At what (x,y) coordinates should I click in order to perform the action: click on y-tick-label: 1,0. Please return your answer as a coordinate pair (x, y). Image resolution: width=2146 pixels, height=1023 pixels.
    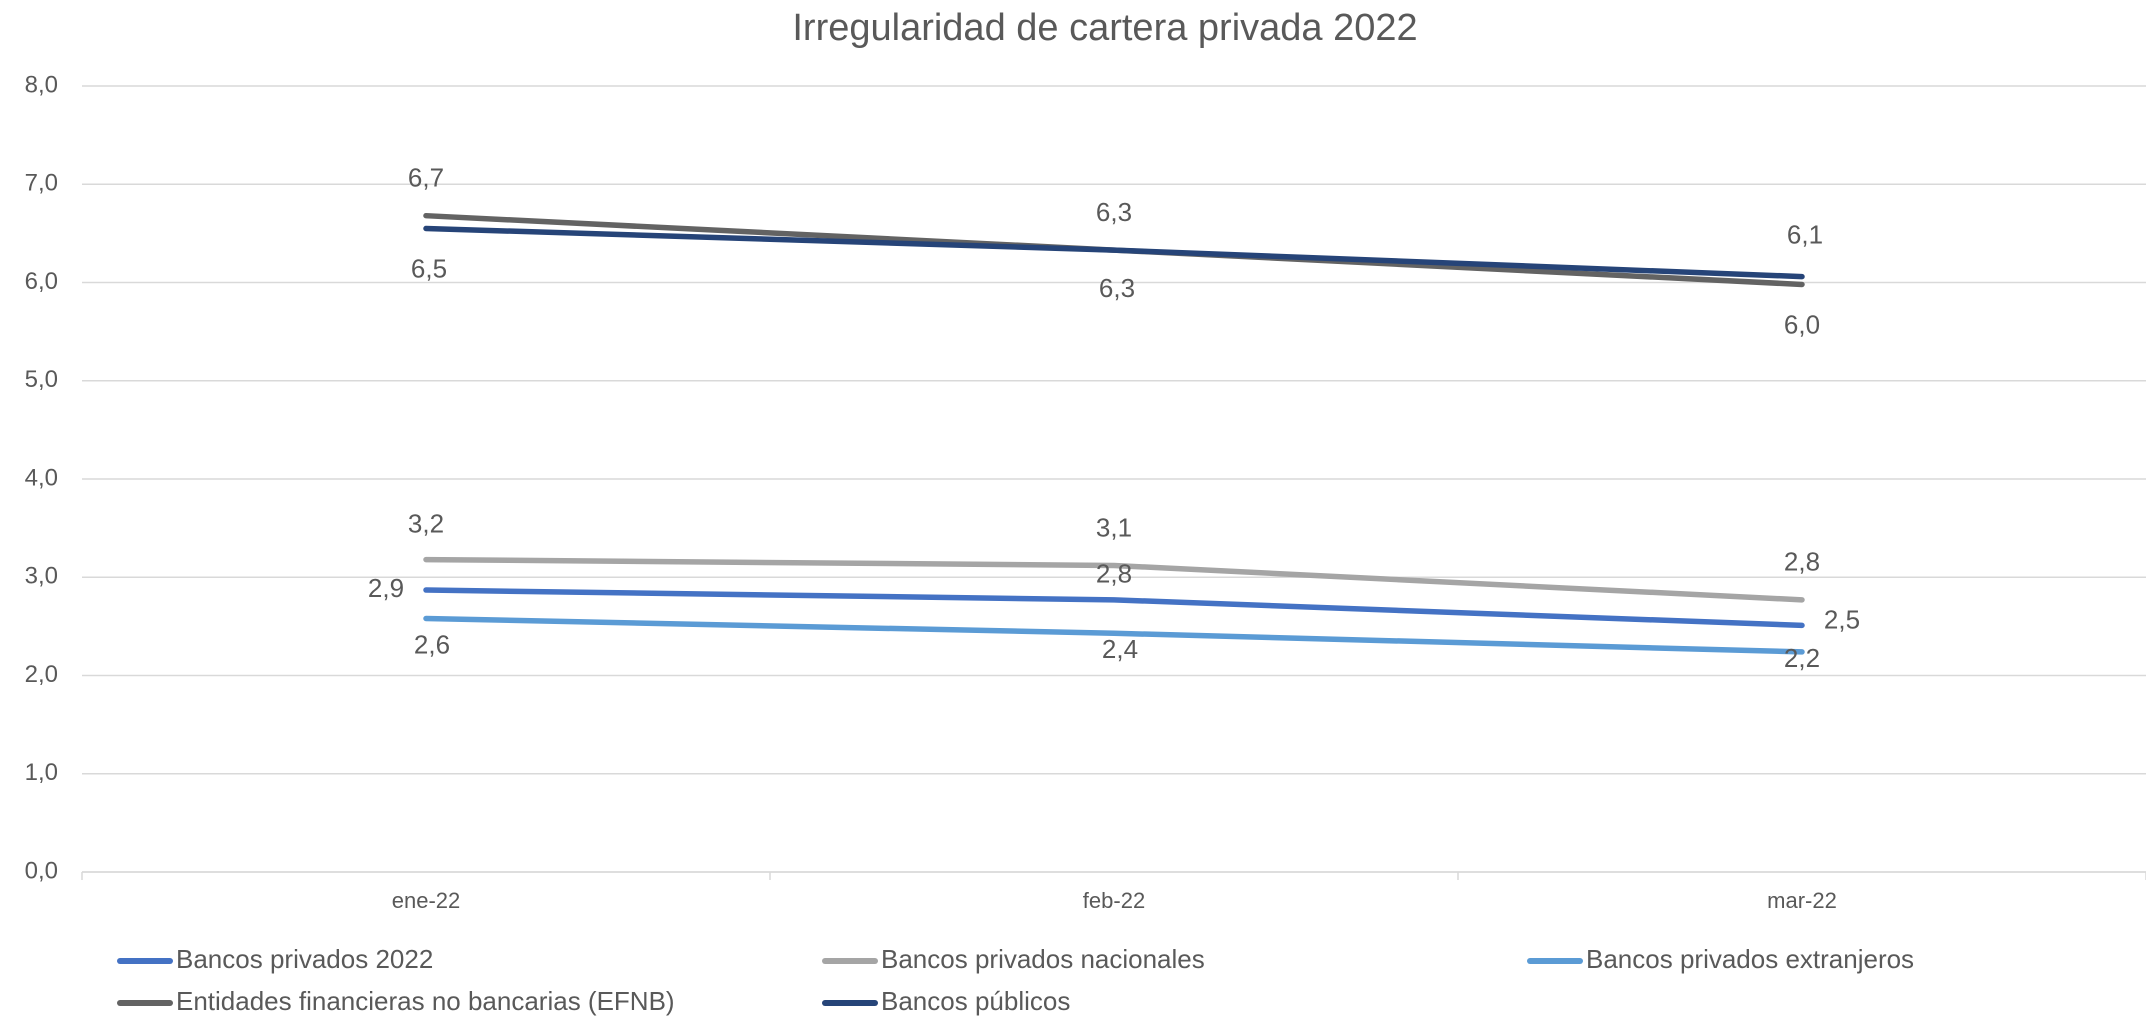
    Looking at the image, I should click on (41, 772).